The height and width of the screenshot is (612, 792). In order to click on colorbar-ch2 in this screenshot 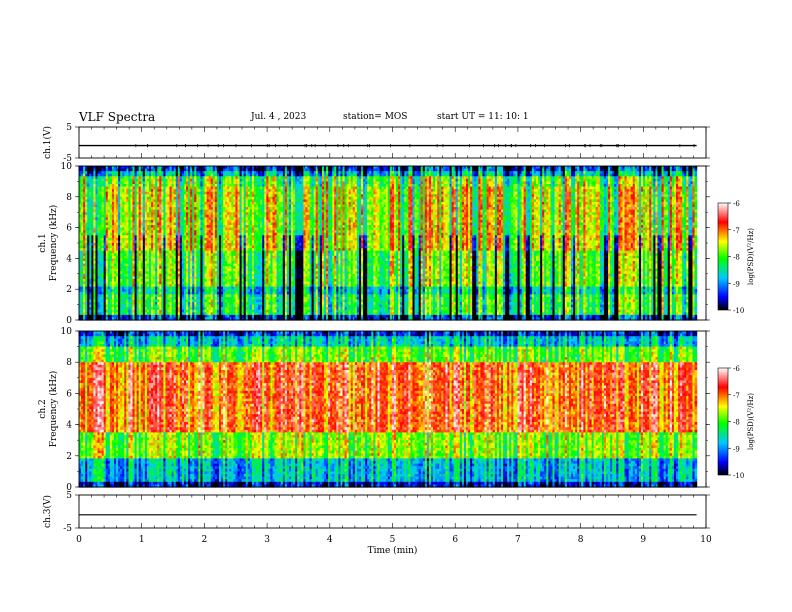, I will do `click(723, 421)`.